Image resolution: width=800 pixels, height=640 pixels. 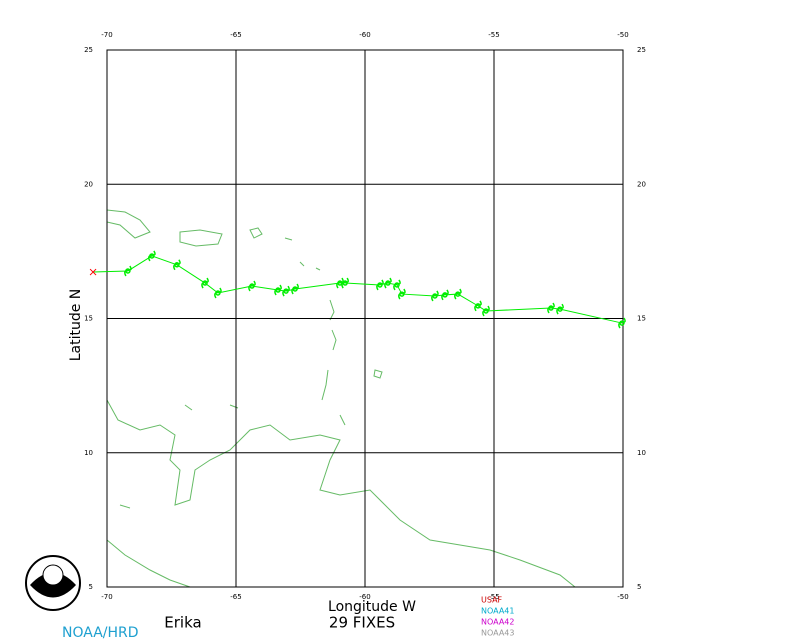 What do you see at coordinates (364, 597) in the screenshot?
I see `x-tick-label: -60` at bounding box center [364, 597].